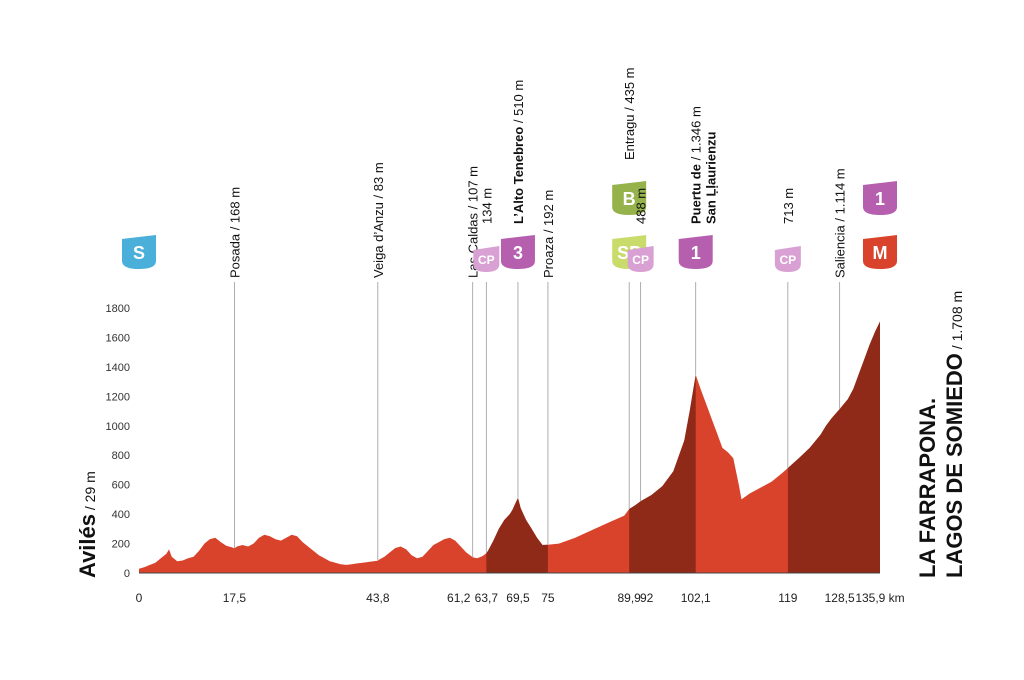 This screenshot has height=680, width=1024. I want to click on place-label: Proaza / 192 m, so click(548, 234).